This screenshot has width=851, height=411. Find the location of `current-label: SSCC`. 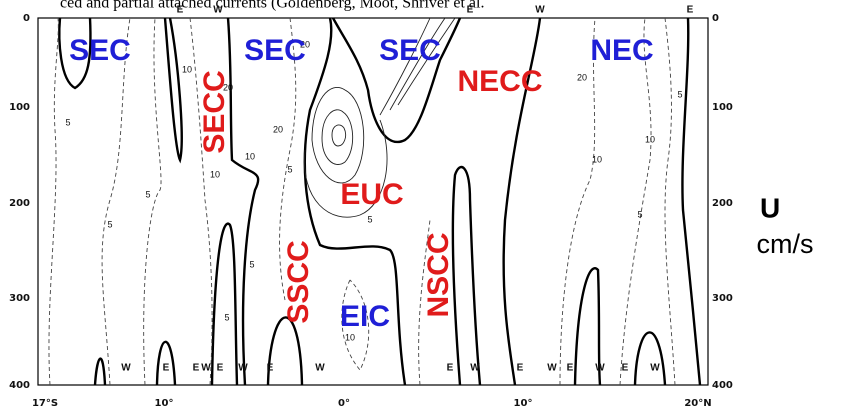

current-label: SSCC is located at coordinates (298, 281).